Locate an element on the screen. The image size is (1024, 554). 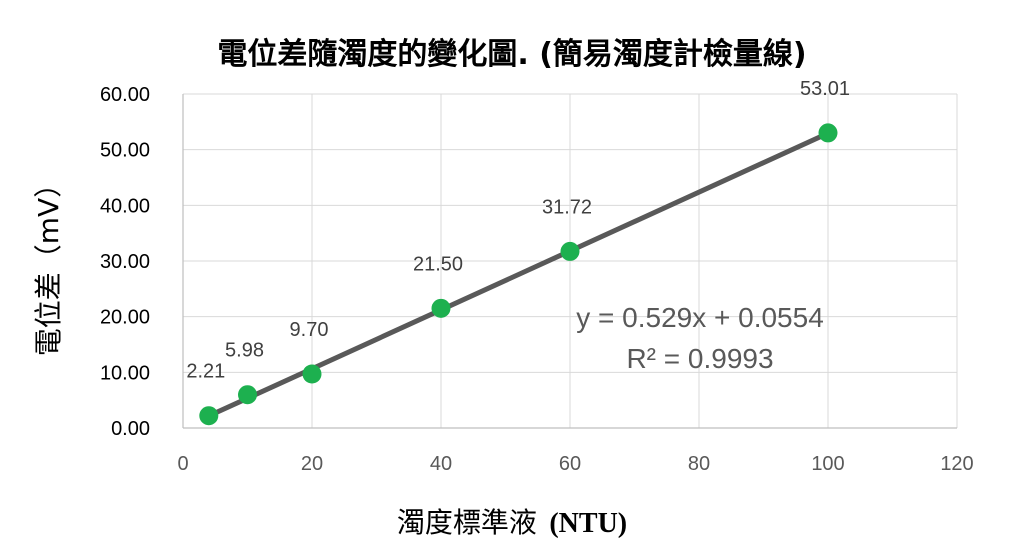
y-tick-label: 10.00 is located at coordinates (125, 373).